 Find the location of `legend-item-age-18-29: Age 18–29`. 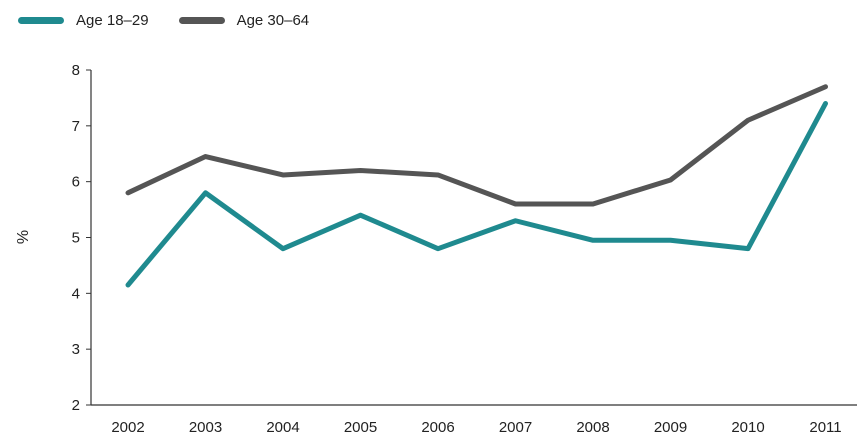

legend-item-age-18-29: Age 18–29 is located at coordinates (83, 20).